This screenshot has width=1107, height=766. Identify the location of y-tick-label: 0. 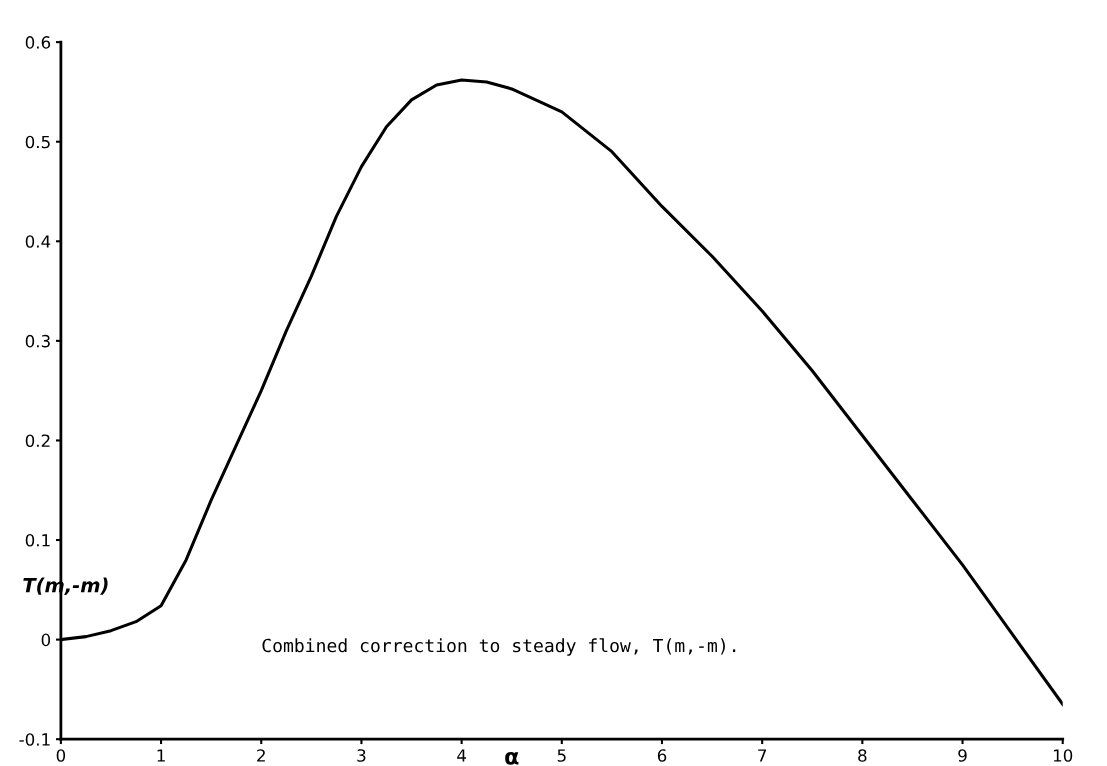
(46, 640).